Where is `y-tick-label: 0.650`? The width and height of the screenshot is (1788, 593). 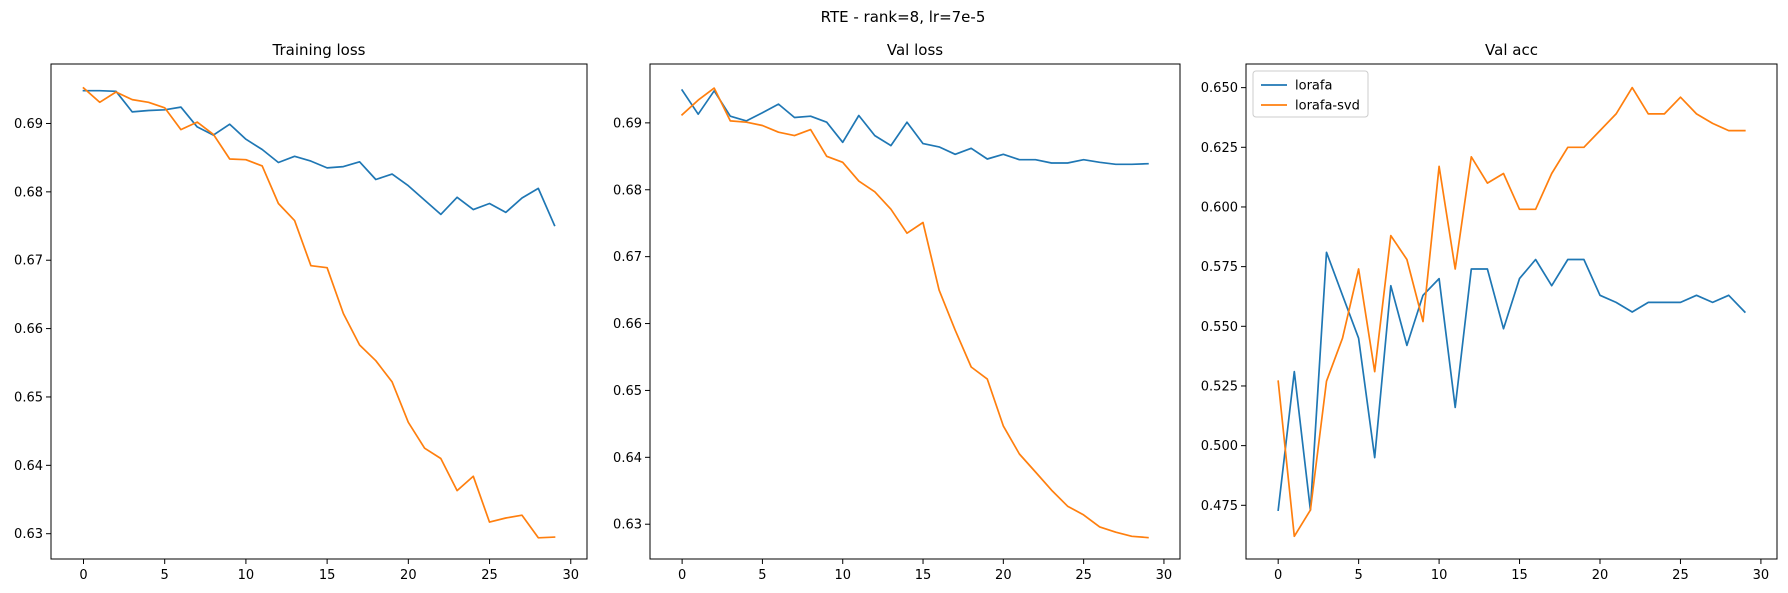 y-tick-label: 0.650 is located at coordinates (1219, 88).